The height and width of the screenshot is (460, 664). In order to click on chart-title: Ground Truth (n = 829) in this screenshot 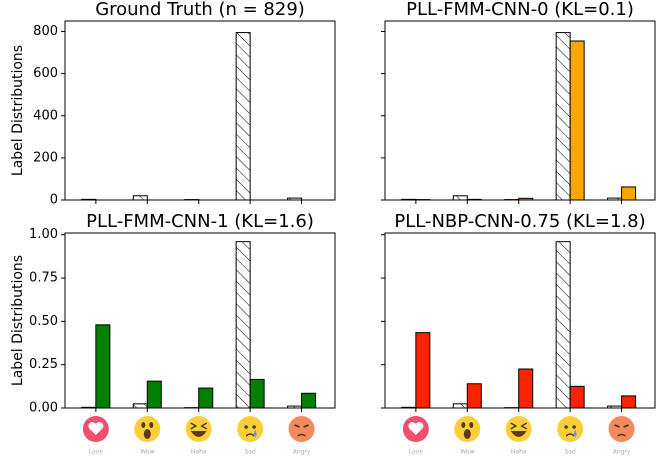, I will do `click(200, 10)`.